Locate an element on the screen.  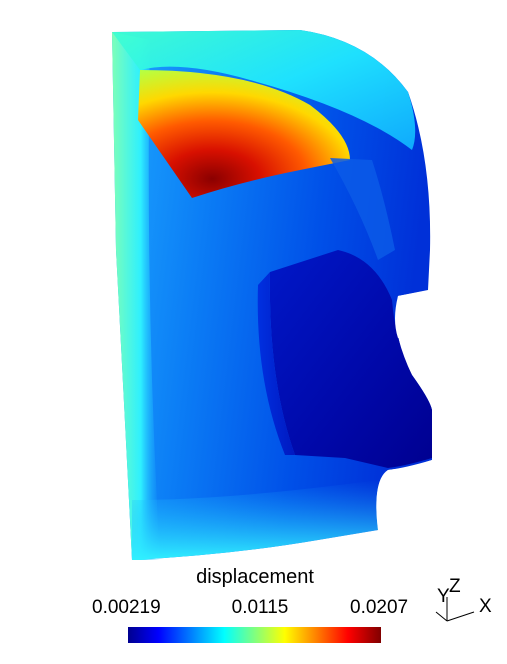
legend-title: displacement is located at coordinates (255, 577).